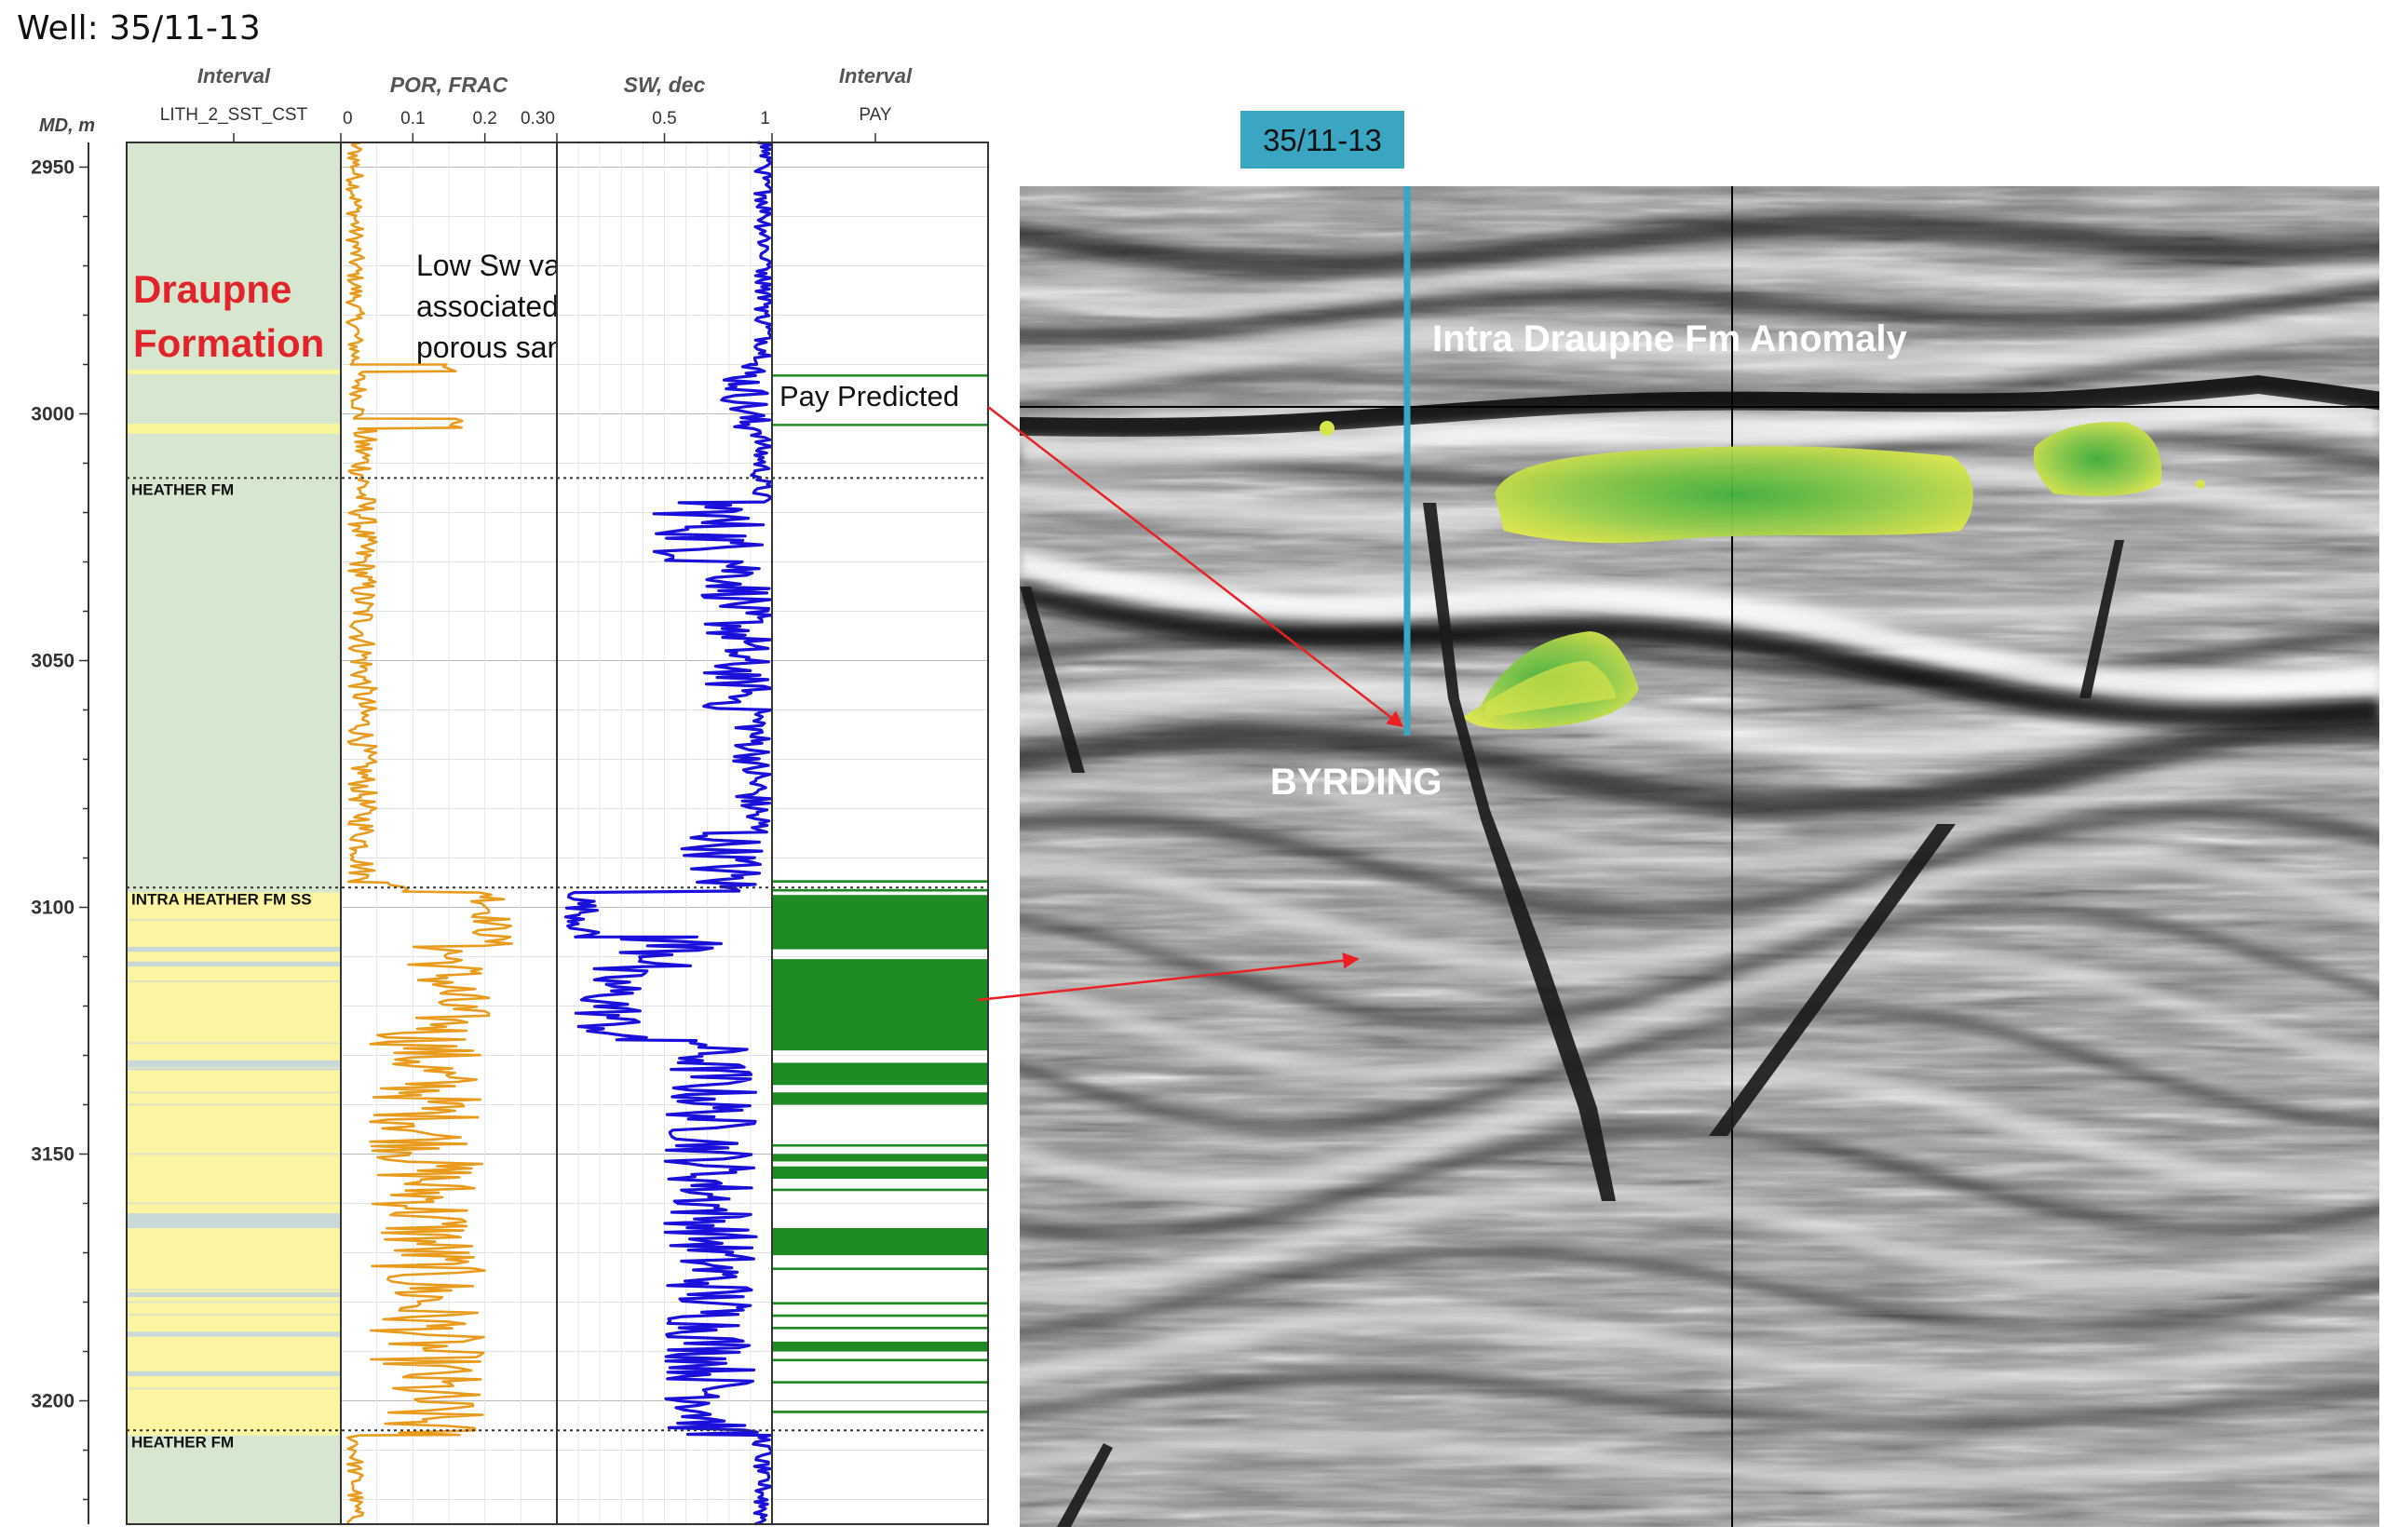  Describe the element at coordinates (1734, 495) in the screenshot. I see `draupne-anomaly` at that location.